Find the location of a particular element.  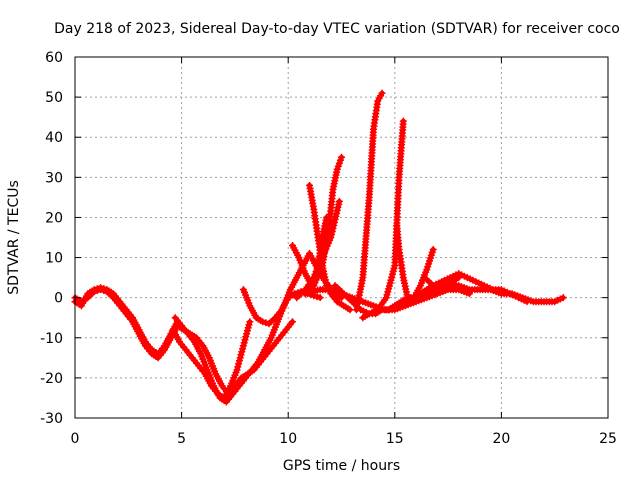

y-axis-title: SDTVAR / TECUs is located at coordinates (14, 237).